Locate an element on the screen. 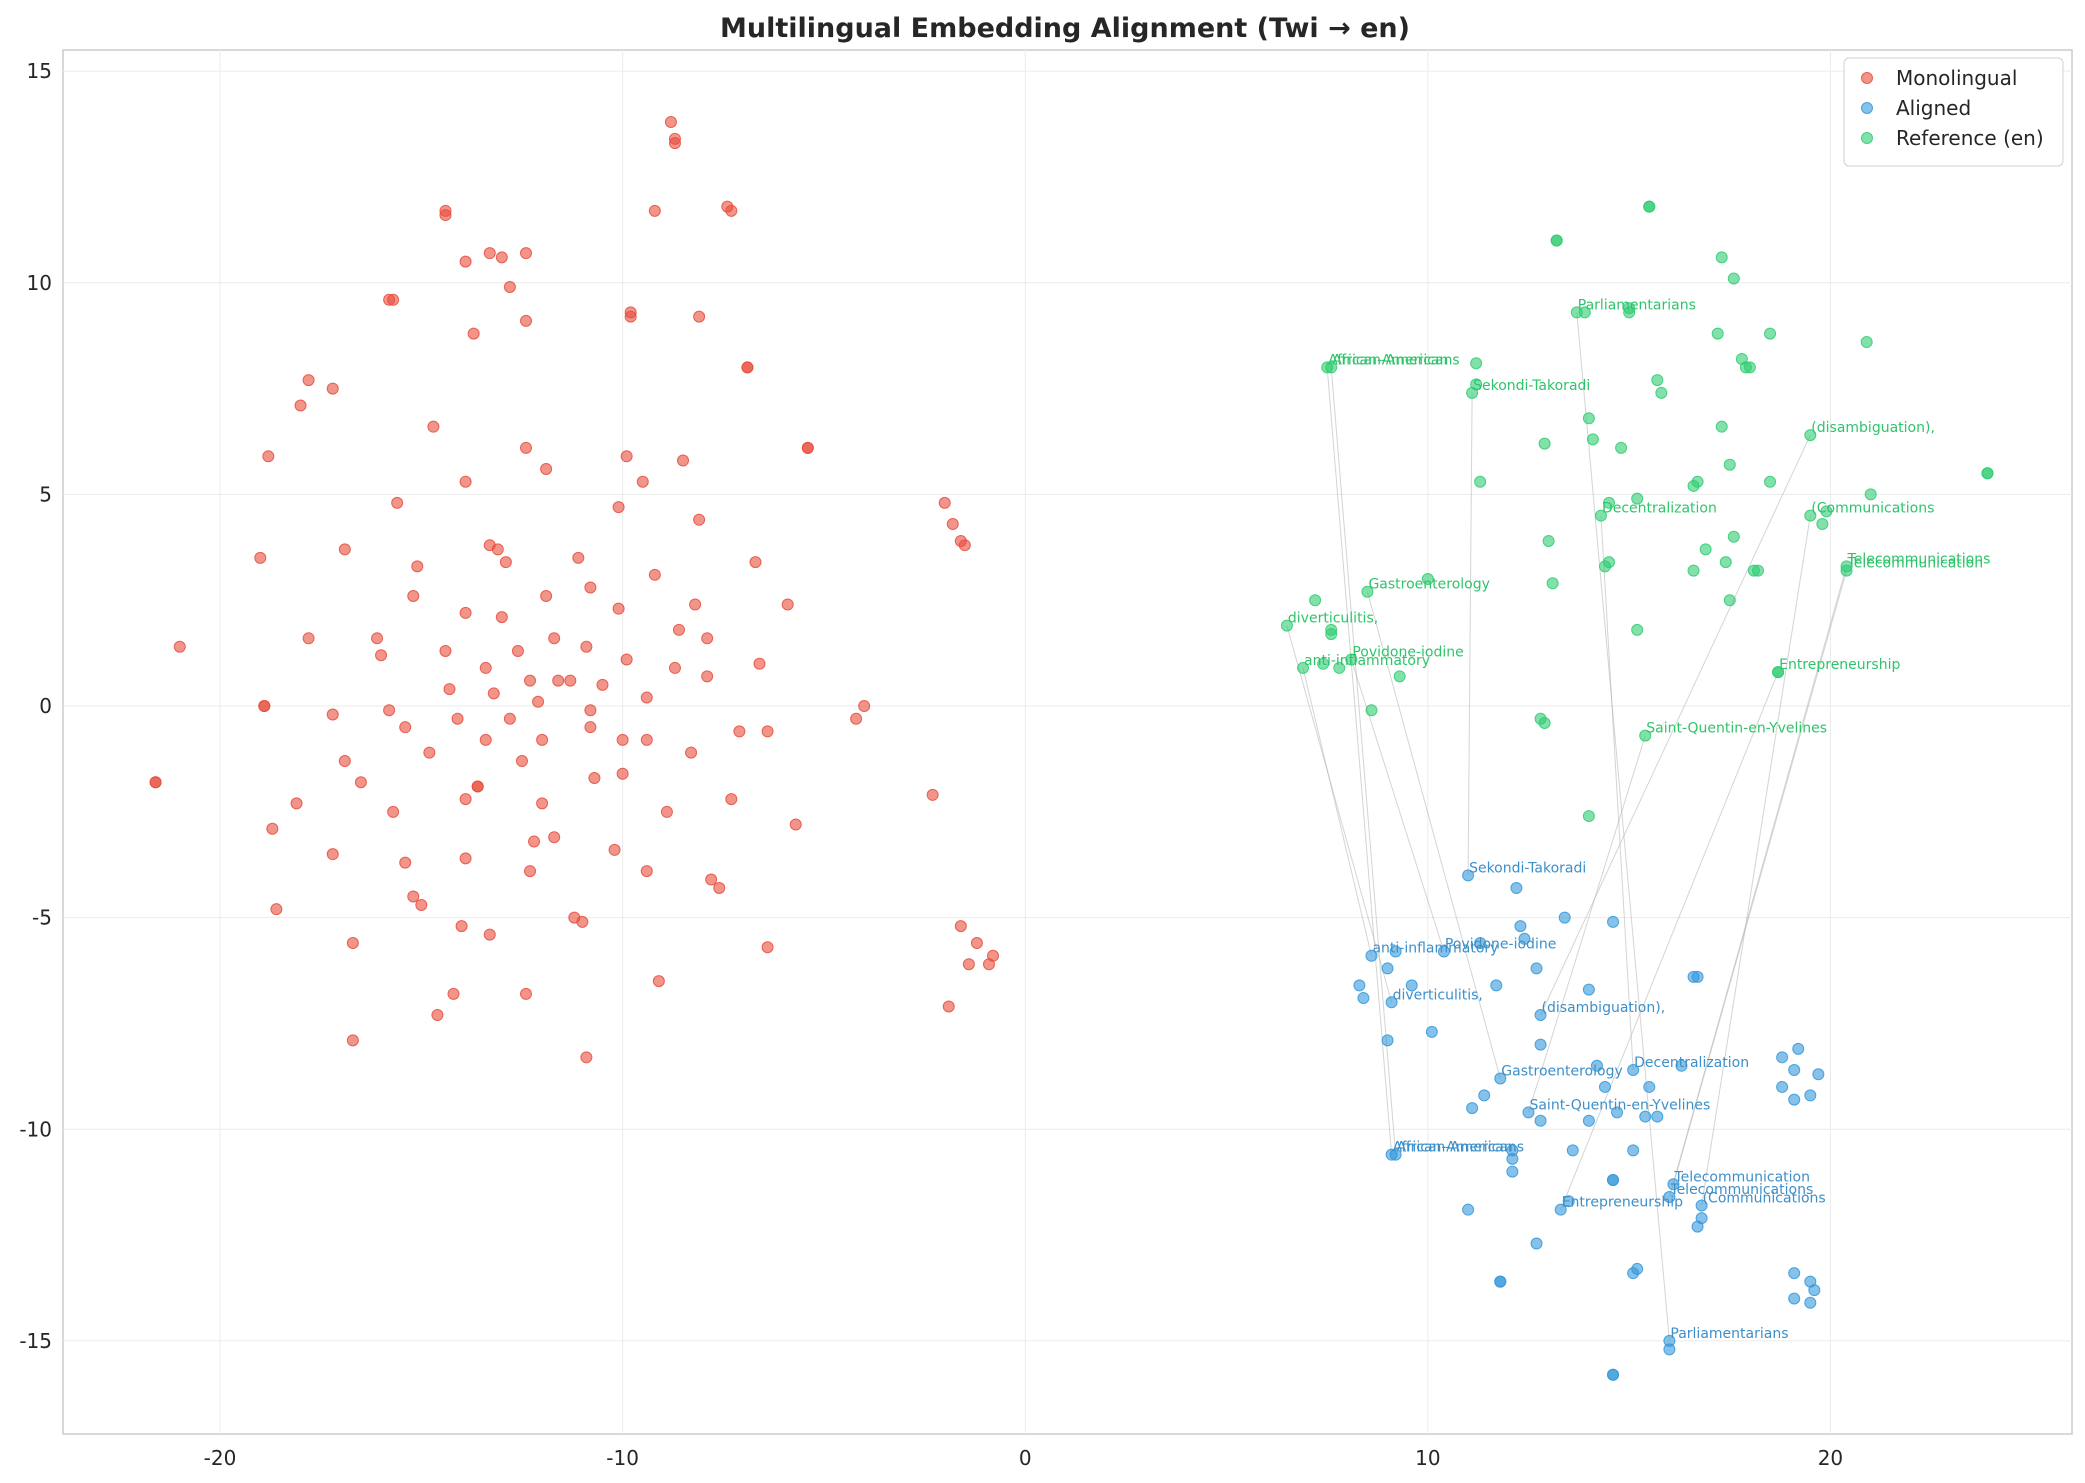 This screenshot has height=1483, width=2085. aligned-point-label: diverticulitis, is located at coordinates (1438, 995).